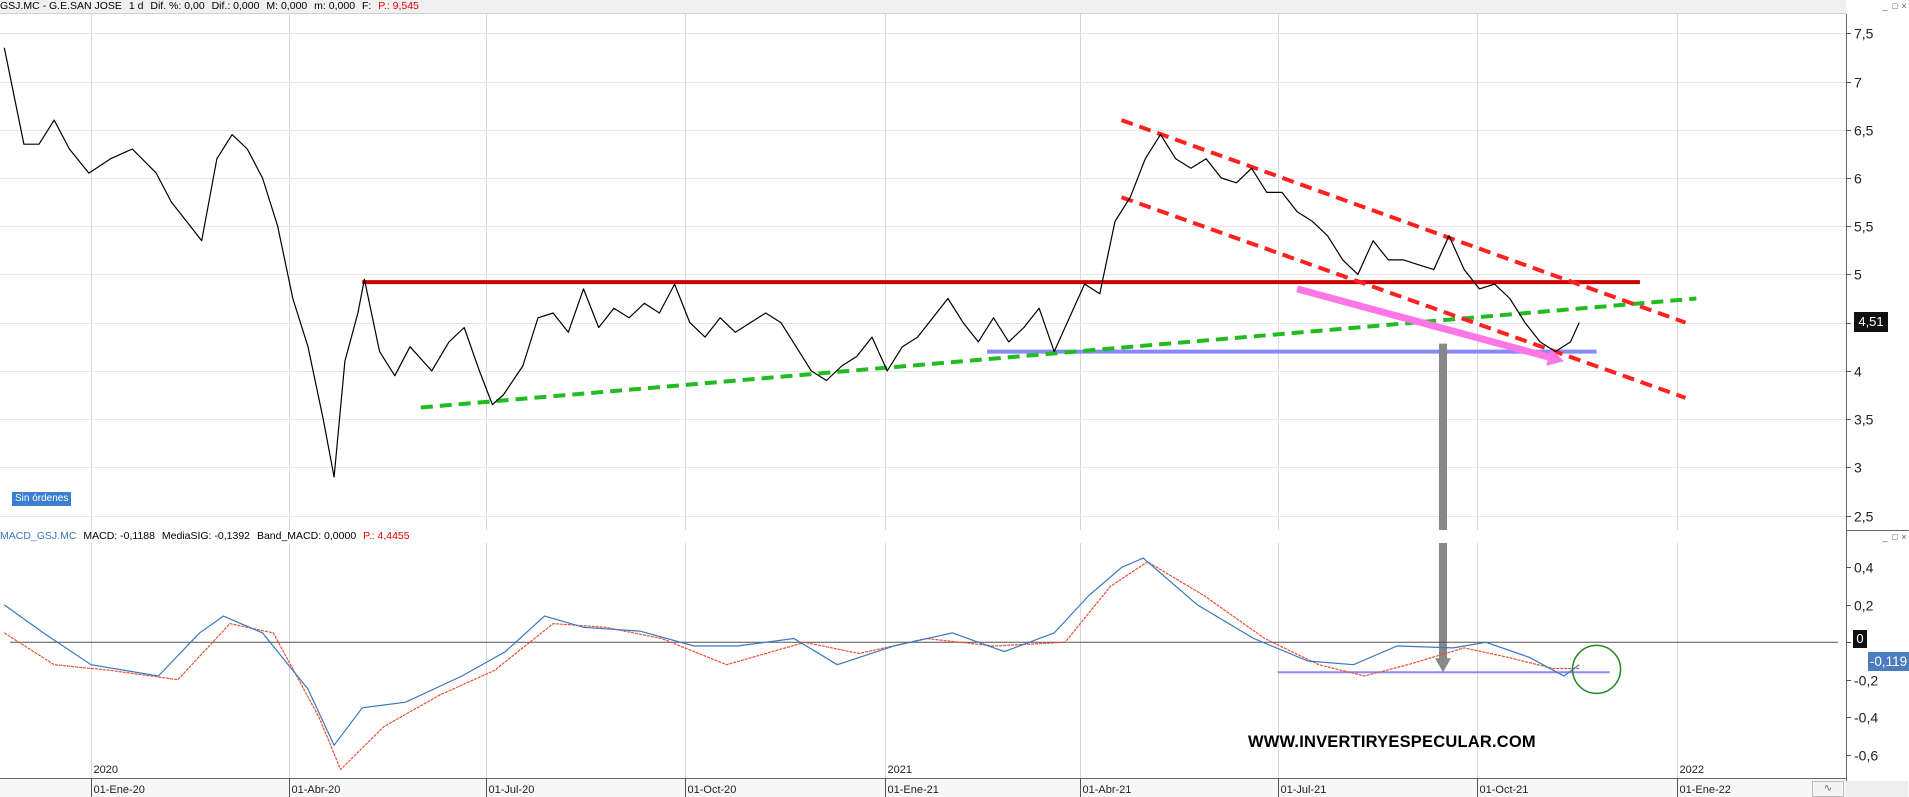  I want to click on x-tick-label: 01-Jul-21, so click(1304, 790).